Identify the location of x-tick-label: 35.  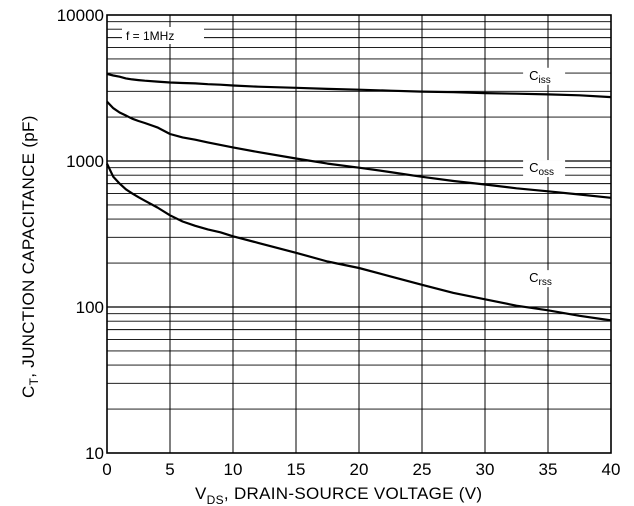
(548, 469).